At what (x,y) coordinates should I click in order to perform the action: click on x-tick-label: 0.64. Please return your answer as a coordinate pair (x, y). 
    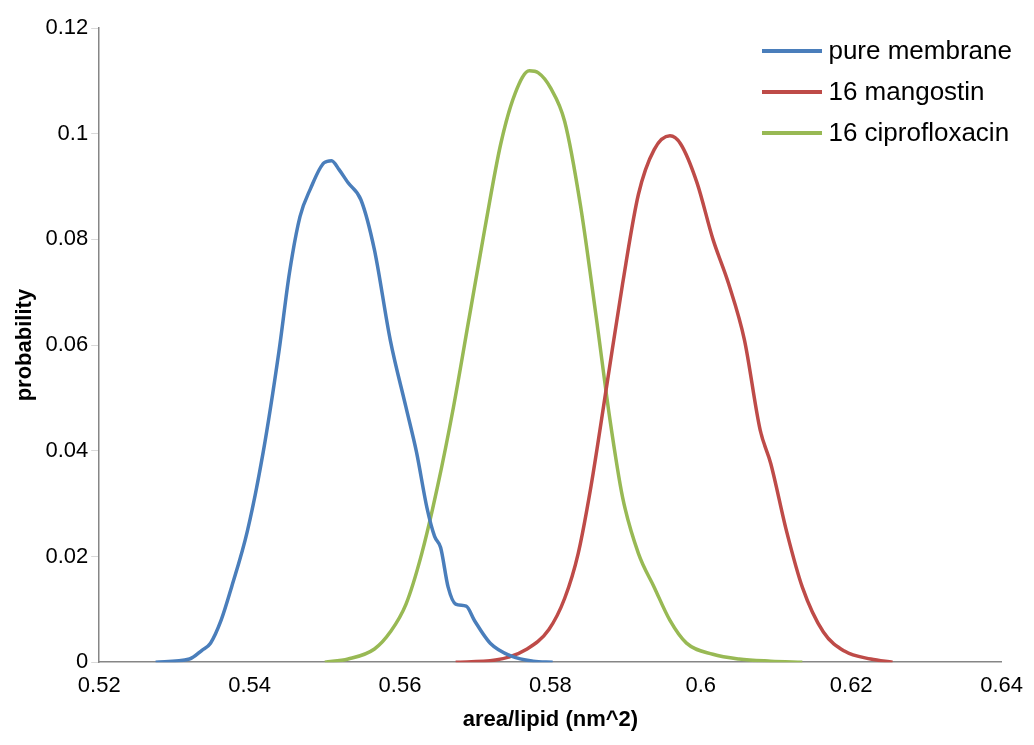
    Looking at the image, I should click on (1001, 685).